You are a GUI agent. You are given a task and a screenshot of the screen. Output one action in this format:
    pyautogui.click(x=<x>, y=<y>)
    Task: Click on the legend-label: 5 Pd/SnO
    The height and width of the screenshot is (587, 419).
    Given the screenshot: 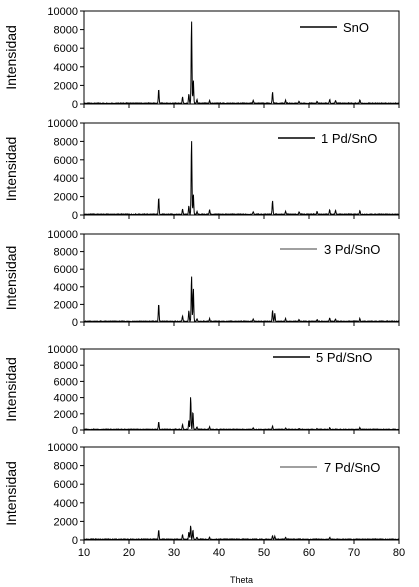 What is the action you would take?
    pyautogui.click(x=344, y=357)
    